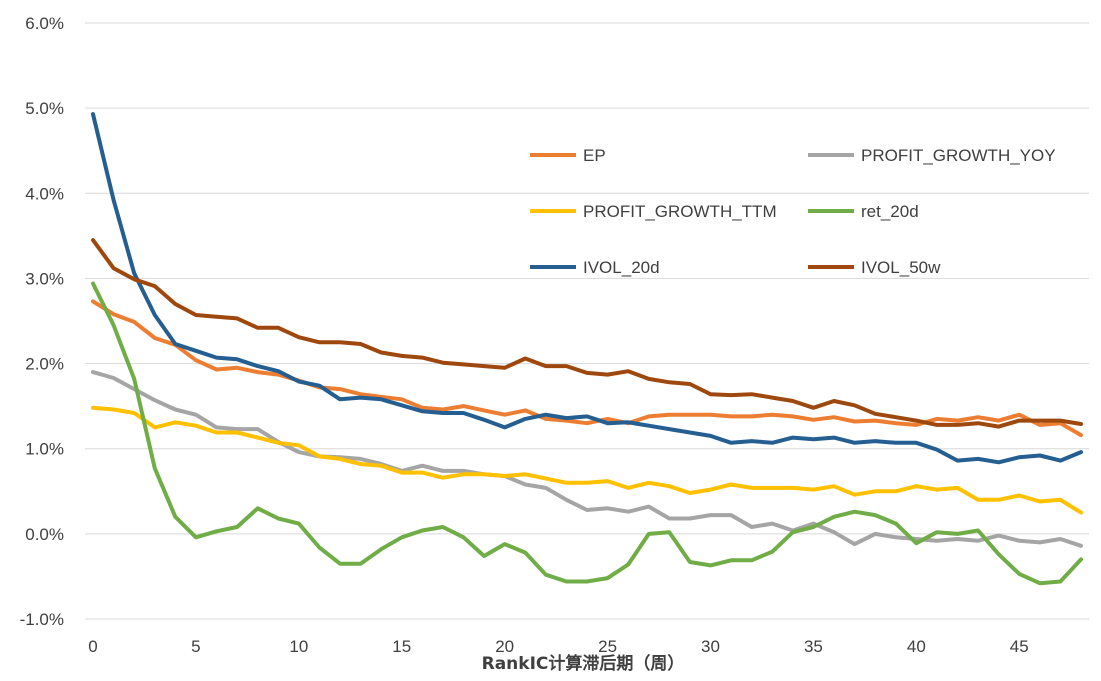 This screenshot has height=681, width=1101. Describe the element at coordinates (298, 646) in the screenshot. I see `x-tick-label: 10` at that location.